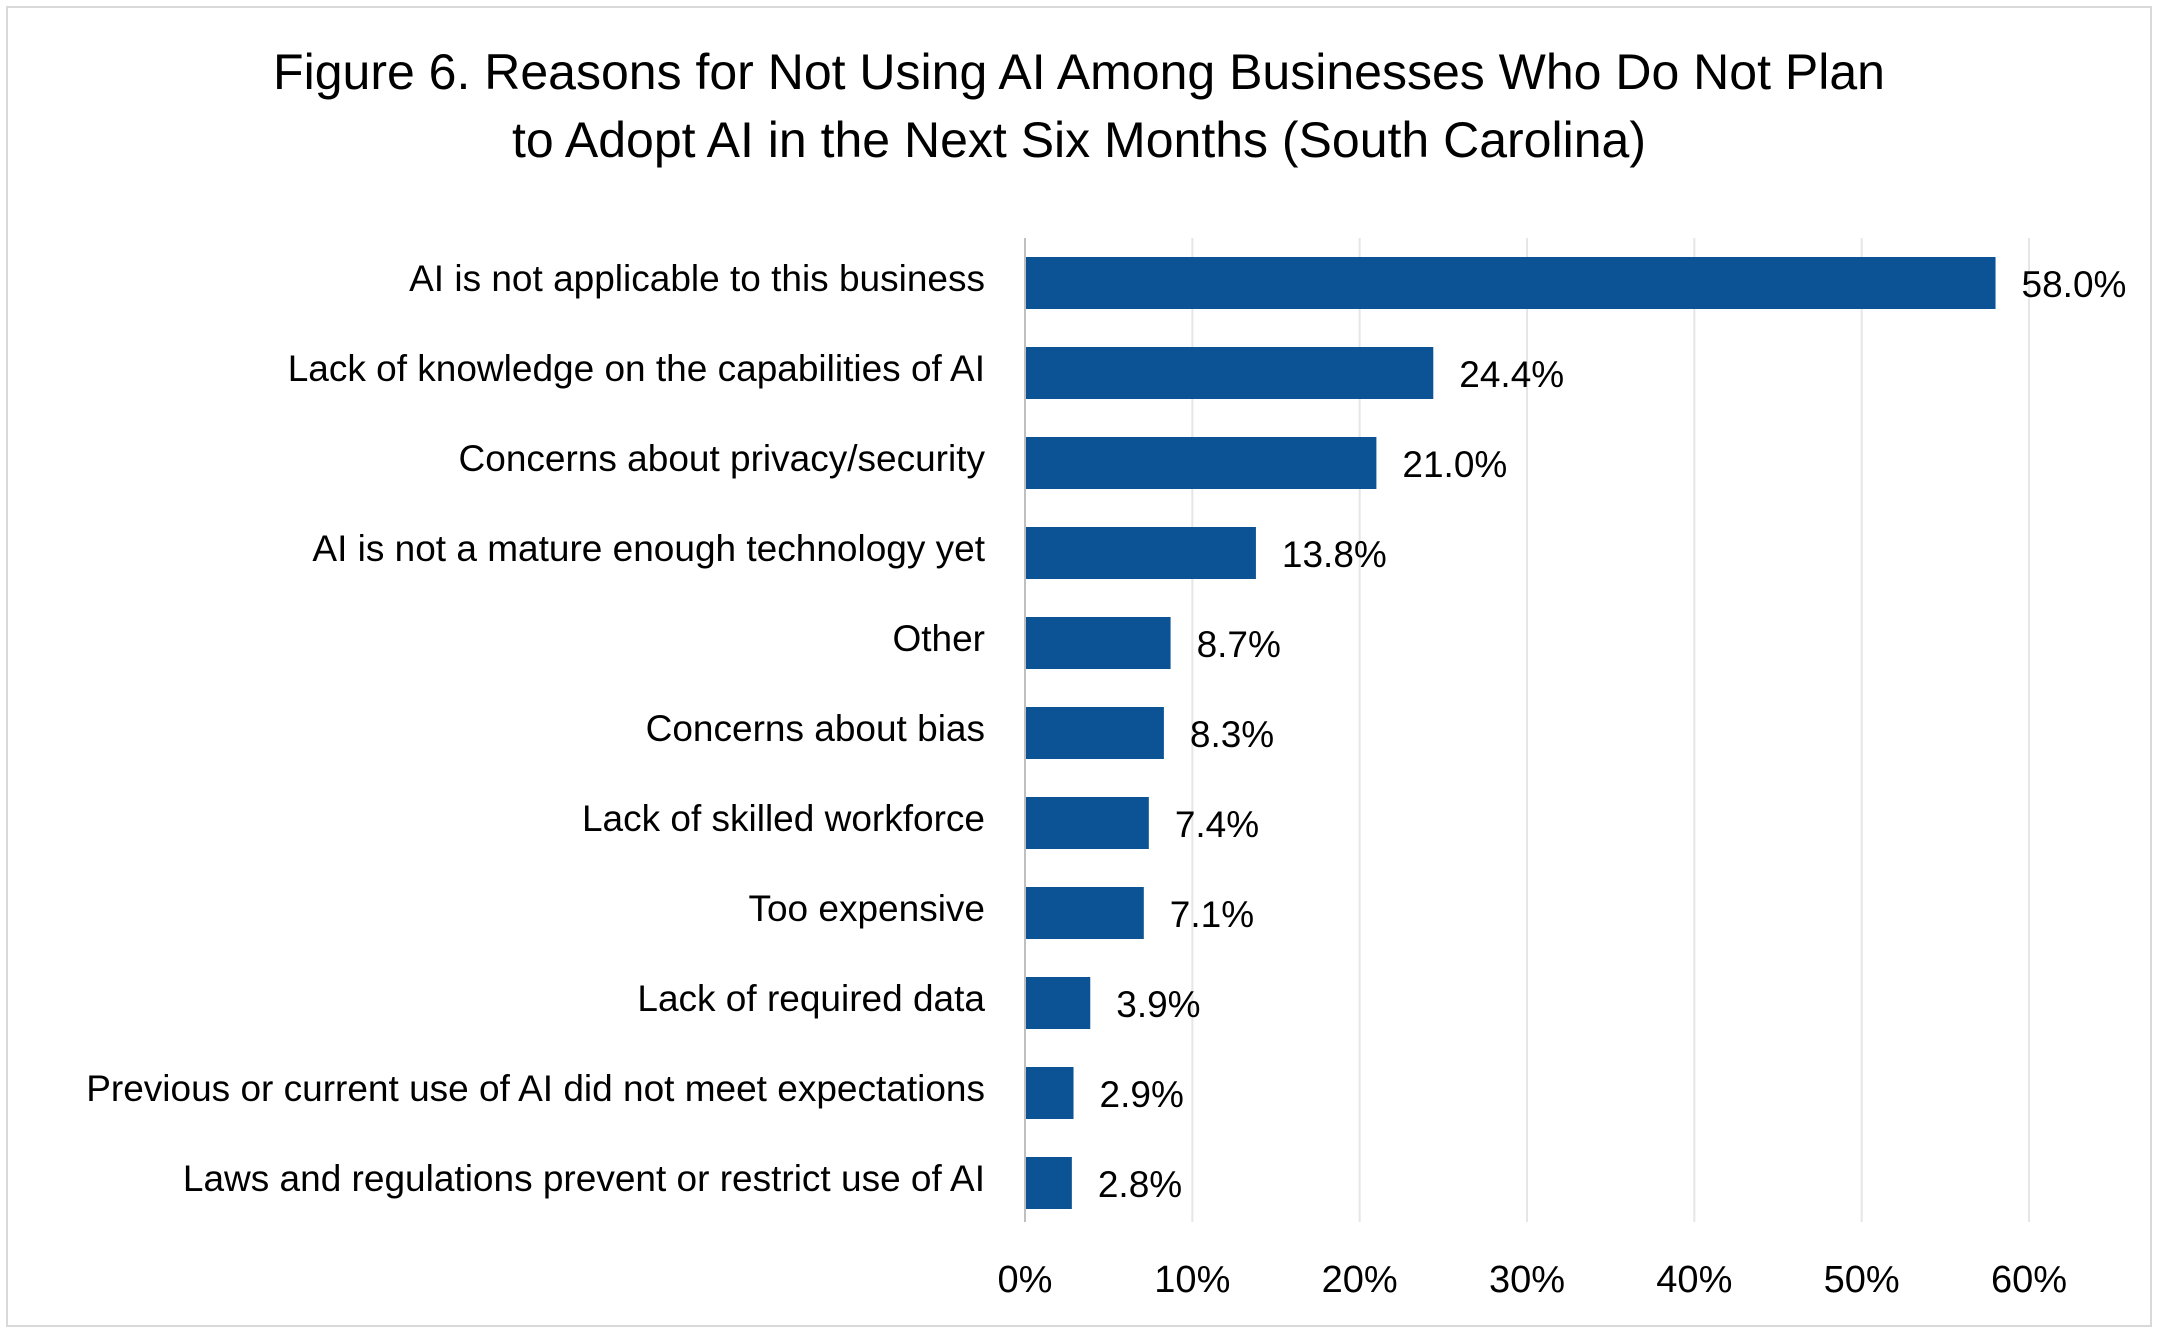 The width and height of the screenshot is (2158, 1333). What do you see at coordinates (815, 728) in the screenshot?
I see `category-label: Concerns about bias` at bounding box center [815, 728].